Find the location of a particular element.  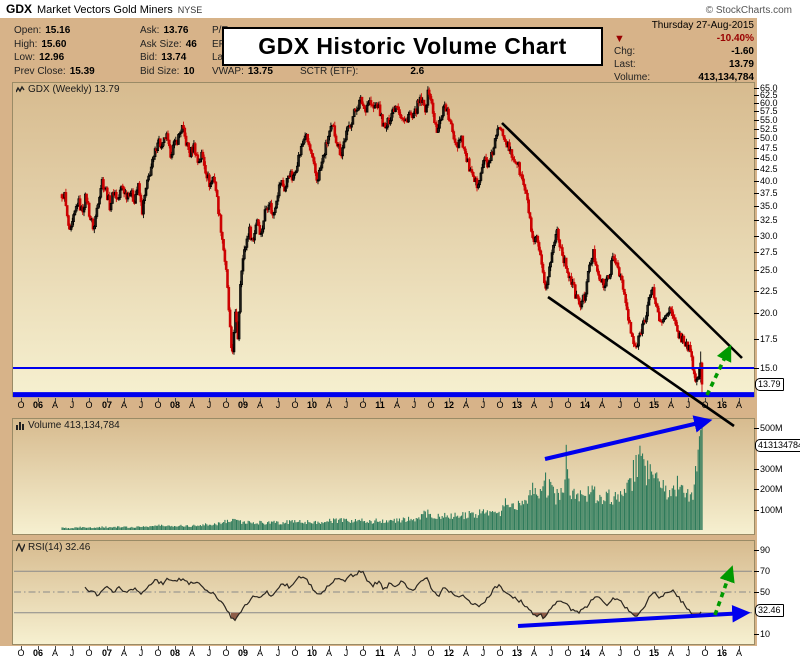

price-panel-label-text: GDX (Weekly) 13.79 is located at coordinates (74, 89).